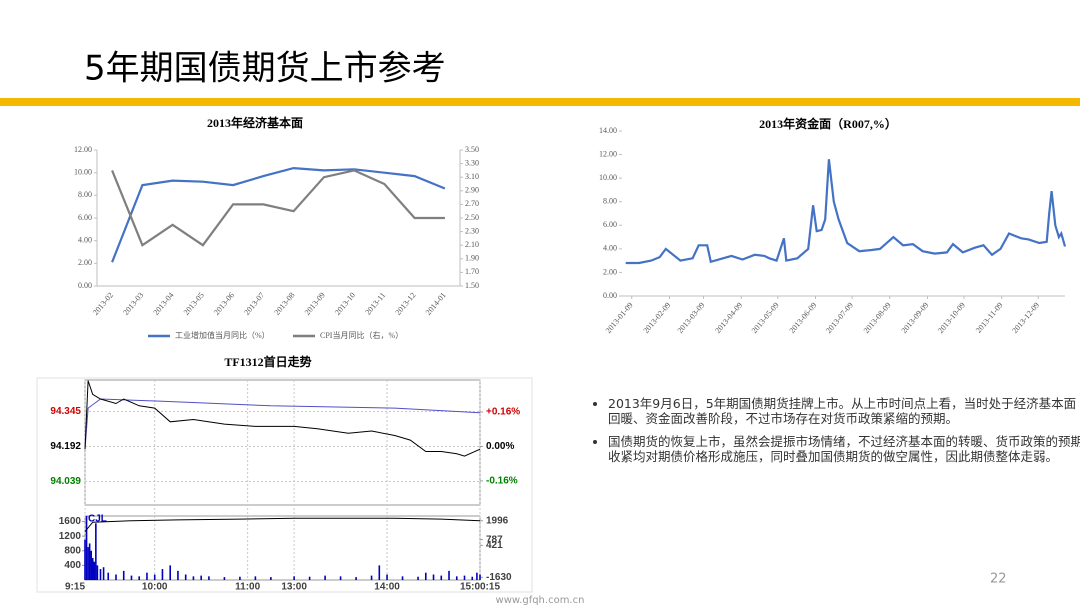 The height and width of the screenshot is (608, 1080). Describe the element at coordinates (72, 550) in the screenshot. I see `volume-tick-label: 800` at that location.